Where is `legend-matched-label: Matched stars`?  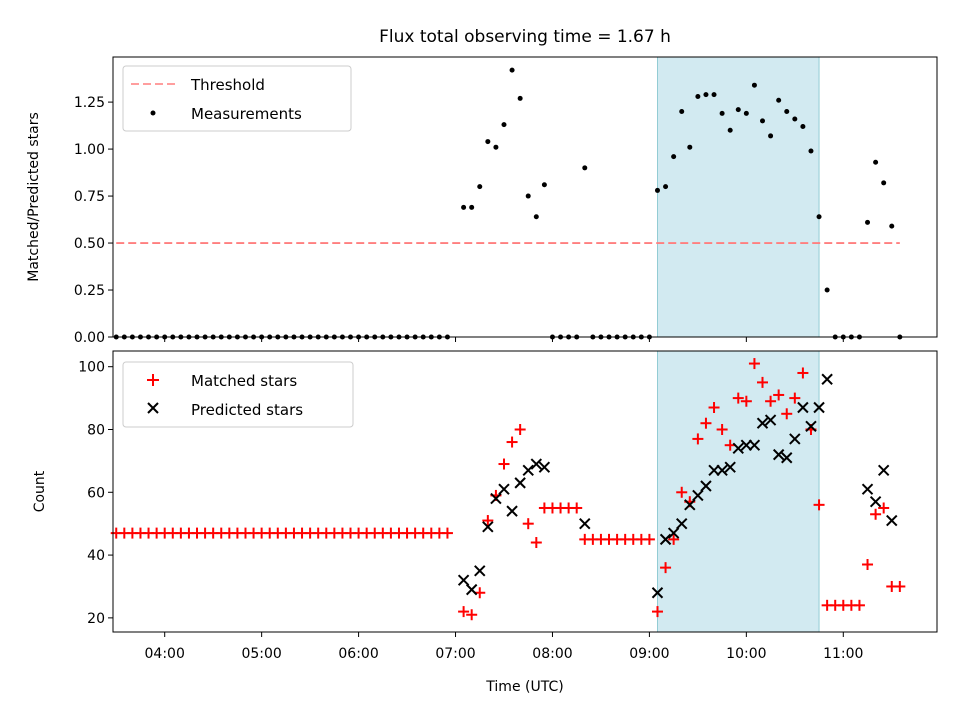 legend-matched-label: Matched stars is located at coordinates (244, 381).